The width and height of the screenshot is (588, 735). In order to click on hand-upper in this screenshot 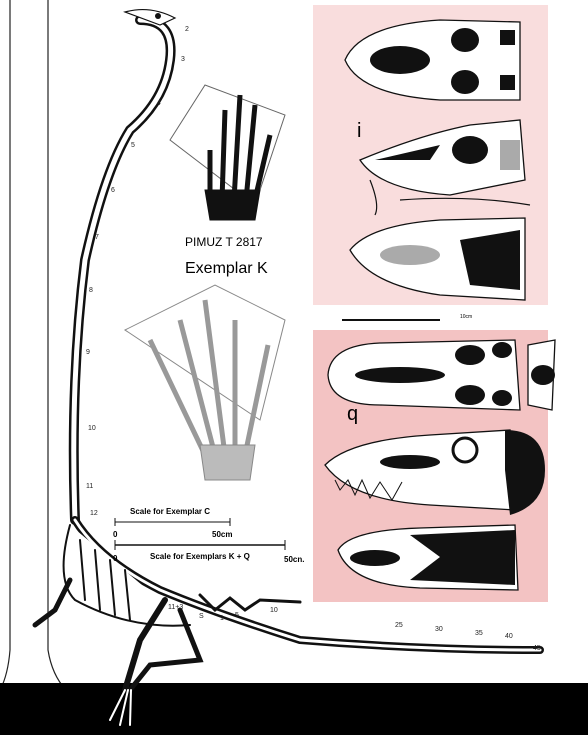, I will do `click(227, 152)`.